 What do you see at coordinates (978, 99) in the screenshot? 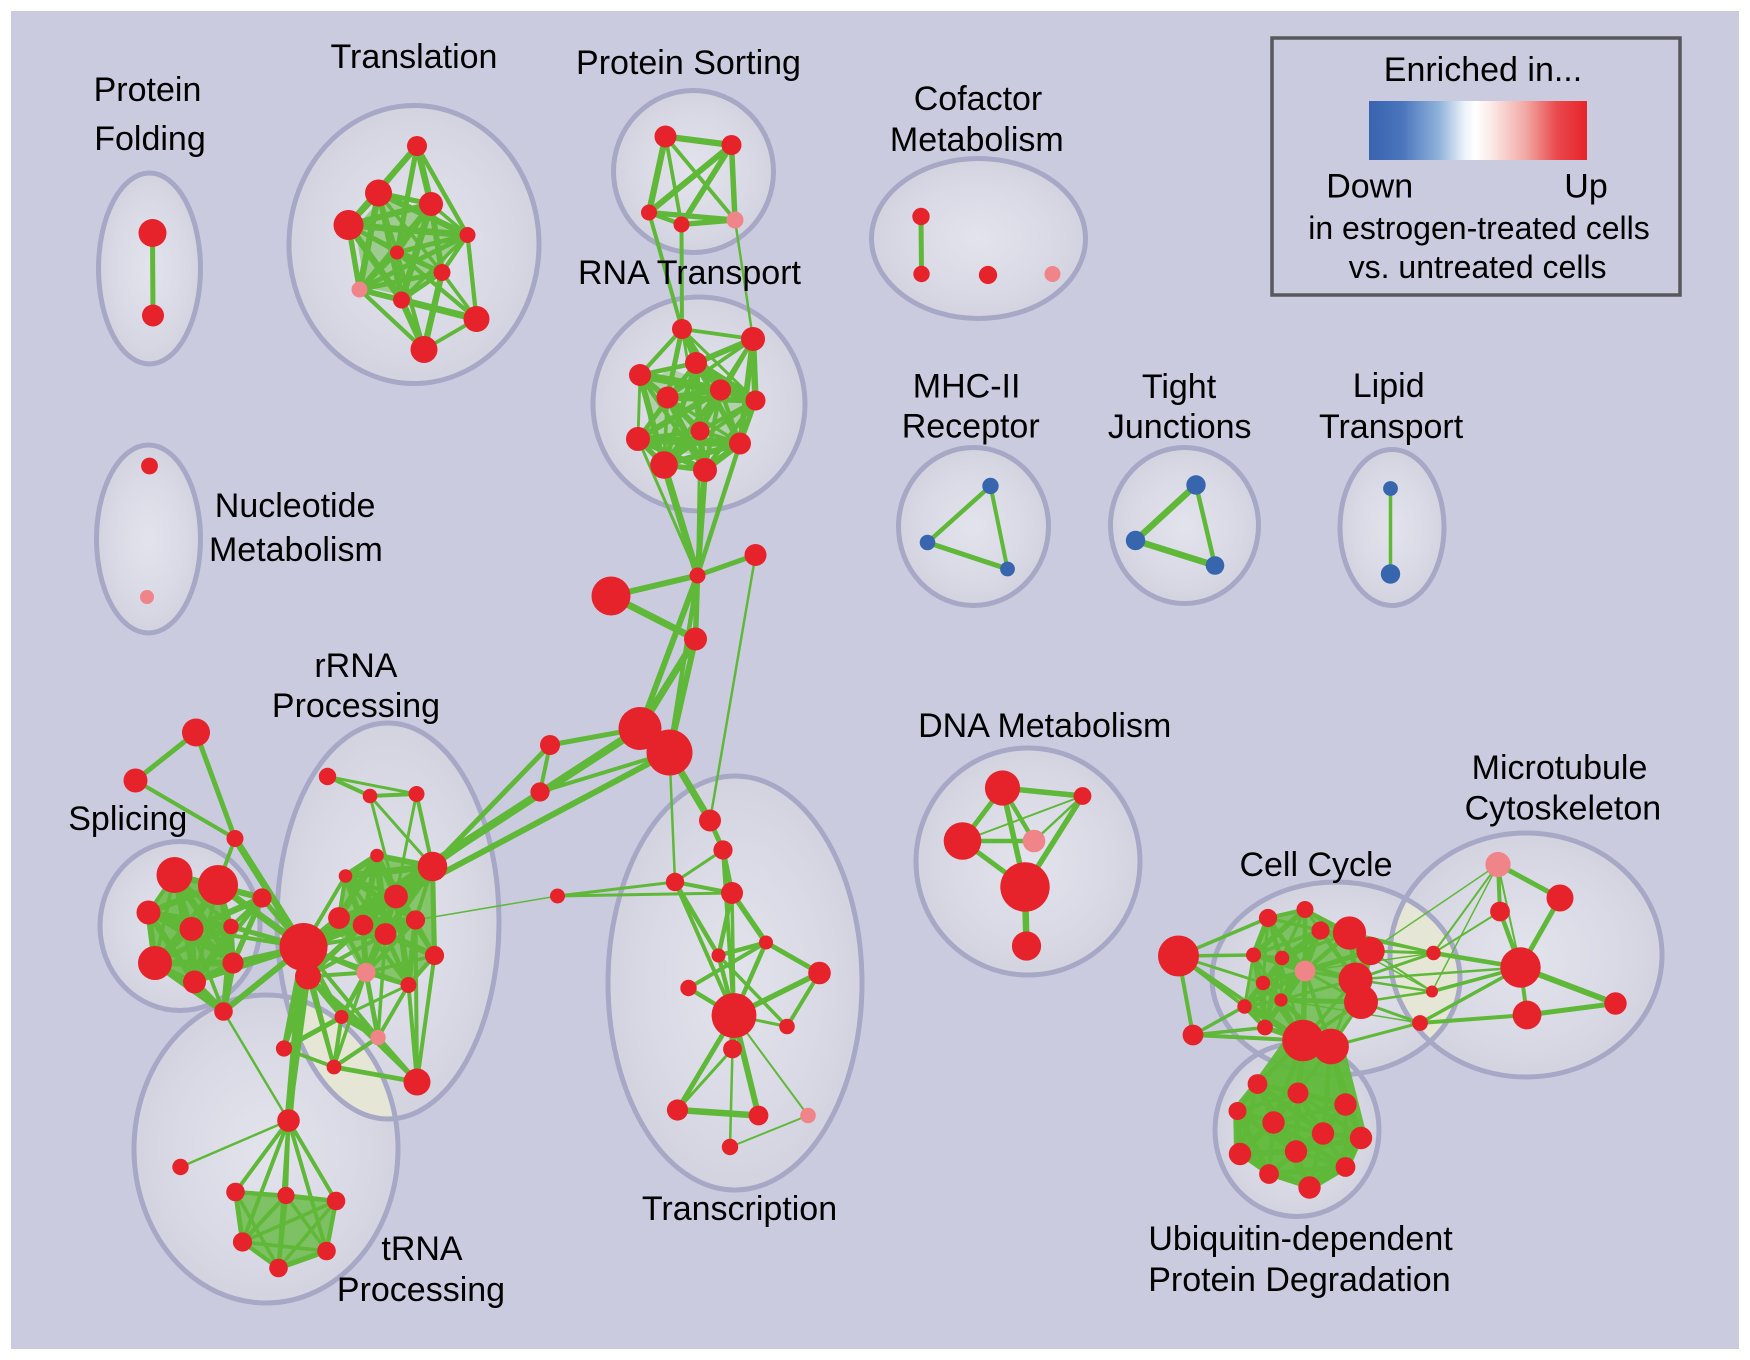
I see `svg-text: Cofactor` at bounding box center [978, 99].